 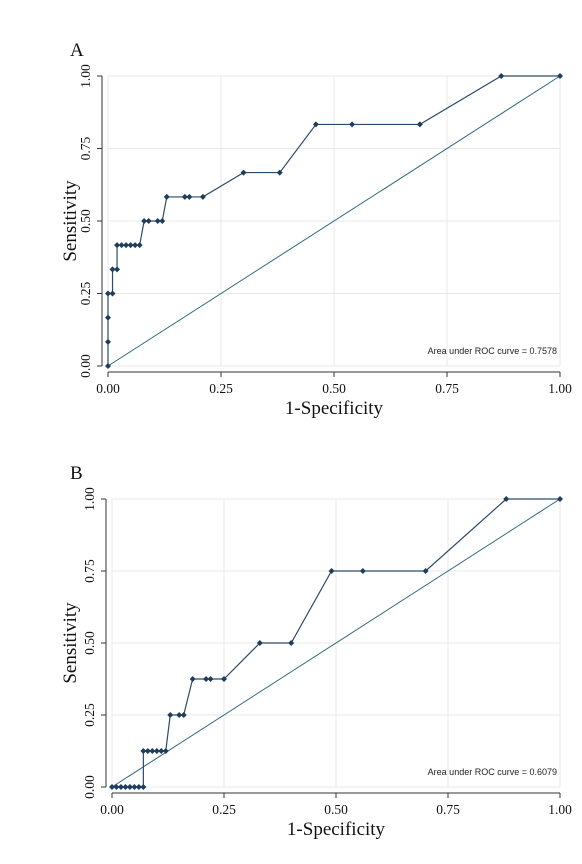 What do you see at coordinates (76, 473) in the screenshot?
I see `panel-label: B` at bounding box center [76, 473].